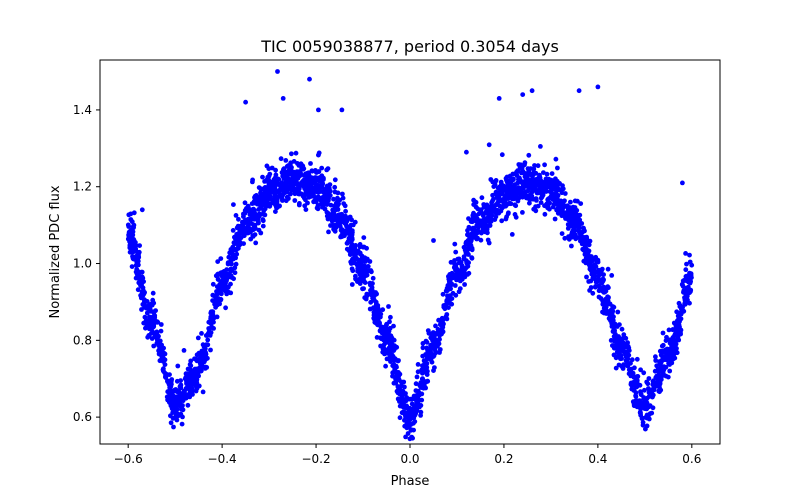 This screenshot has width=800, height=500. Describe the element at coordinates (409, 46) in the screenshot. I see `chart-title: TIC 0059038877, period 0.3054 days` at that location.